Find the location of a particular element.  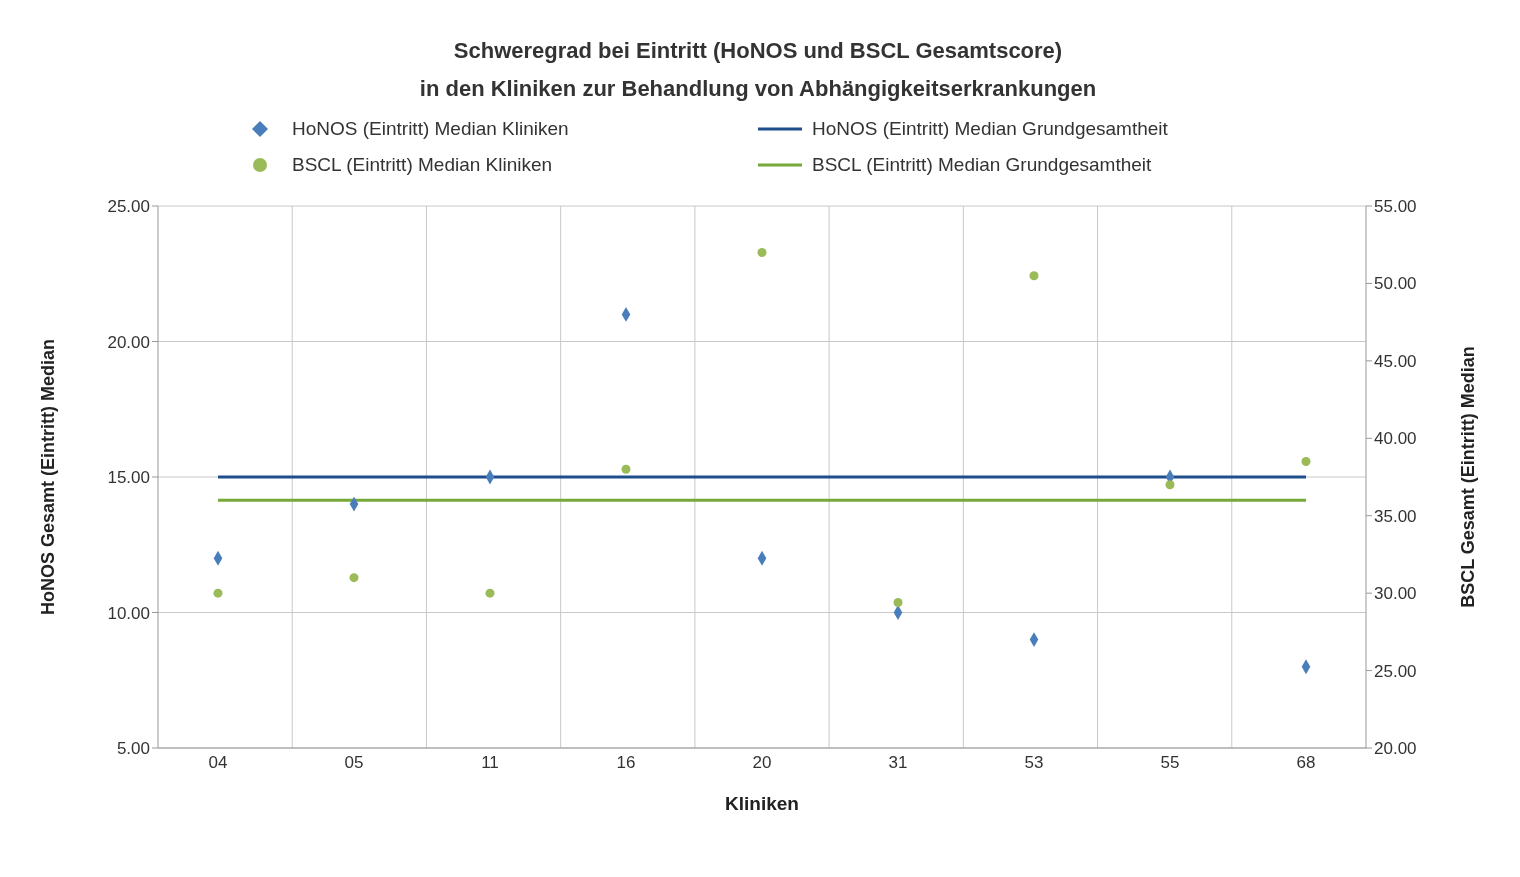

x-tick-label: 53 is located at coordinates (1034, 763).